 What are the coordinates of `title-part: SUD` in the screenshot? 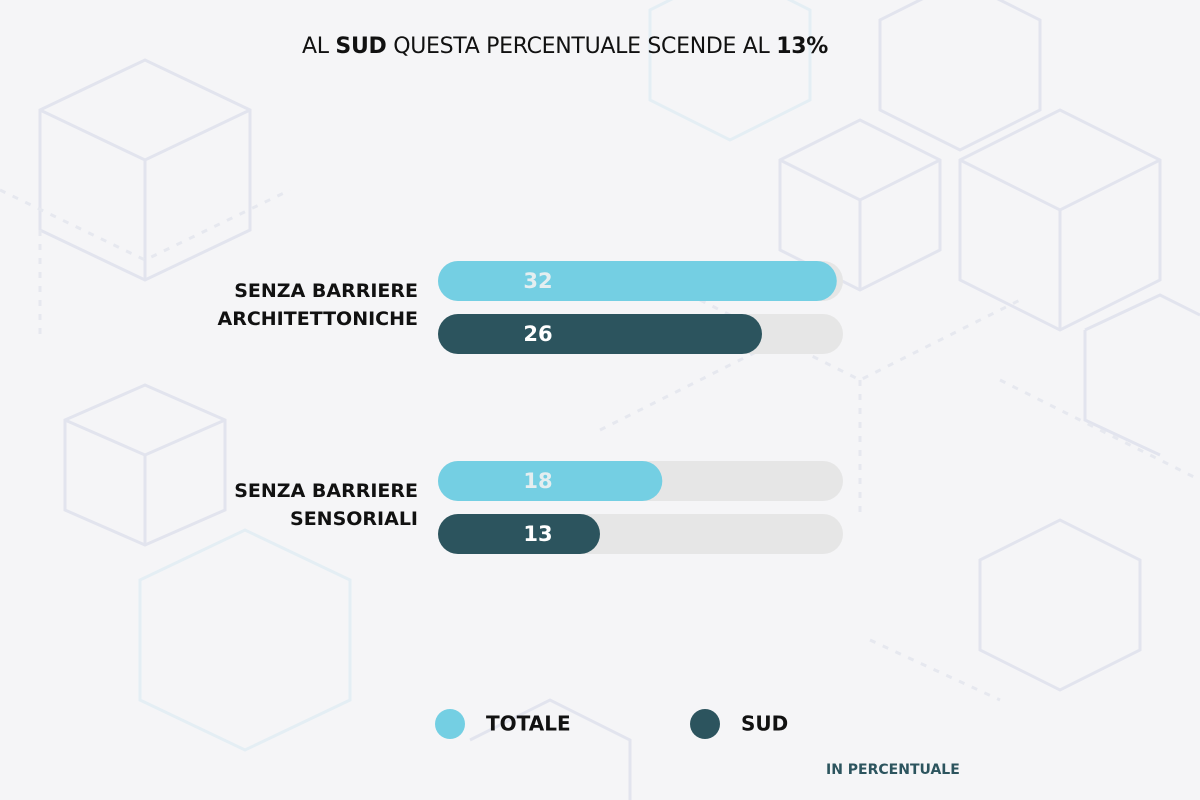 It's located at (361, 46).